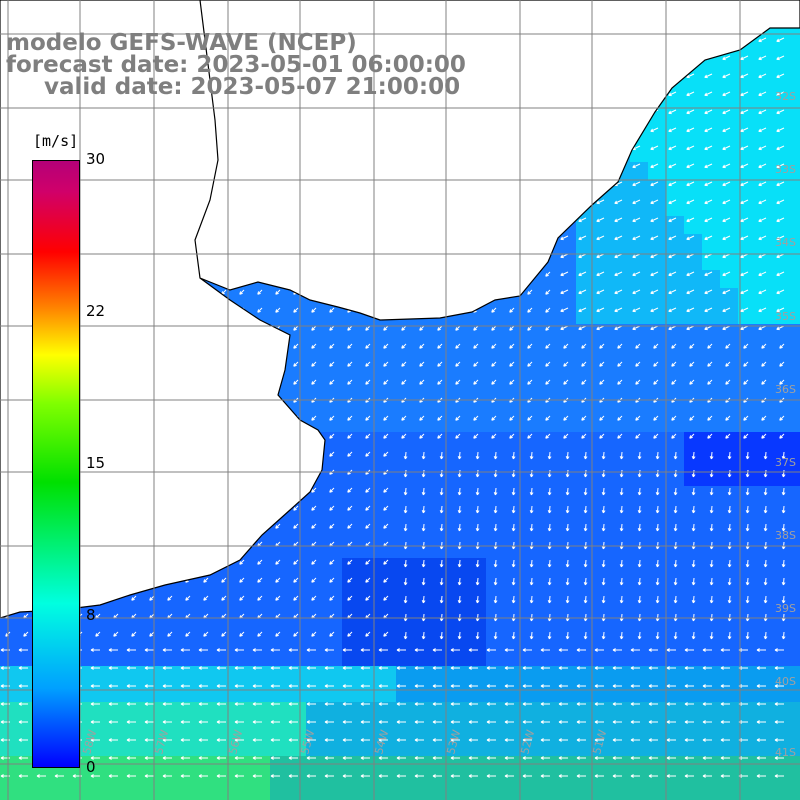 The image size is (800, 800). What do you see at coordinates (785, 242) in the screenshot?
I see `latitude-label: 34S` at bounding box center [785, 242].